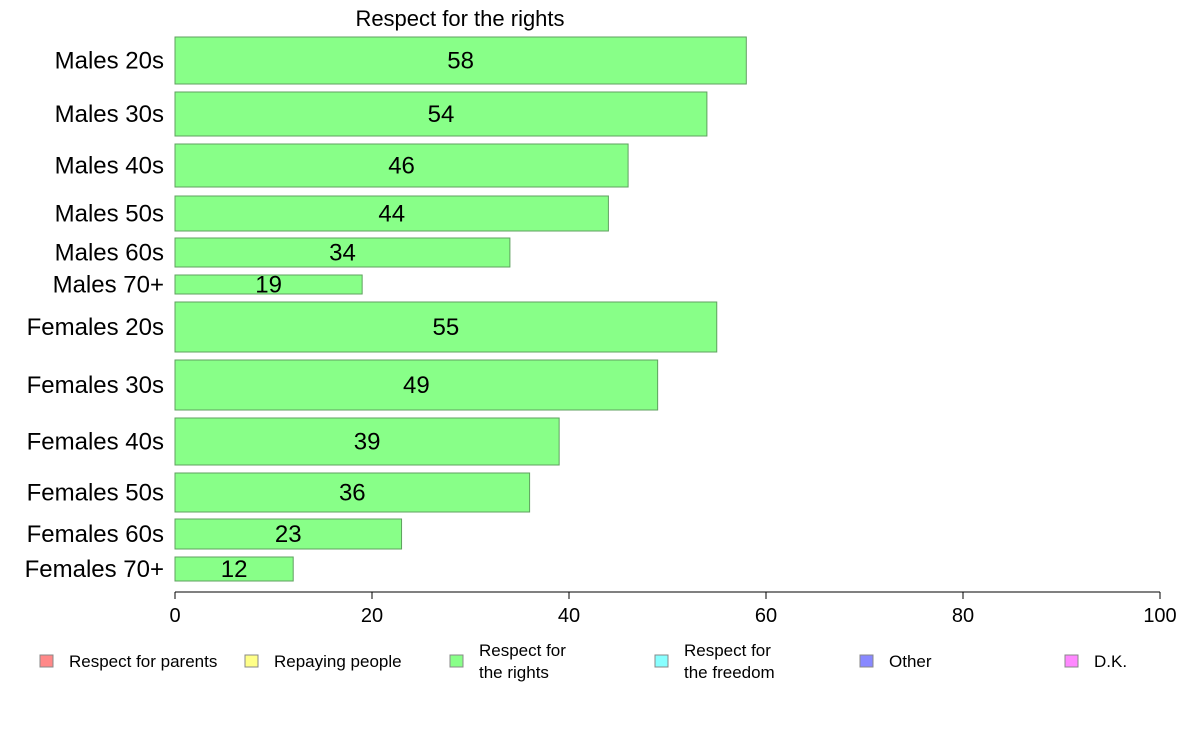 This screenshot has height=736, width=1188. What do you see at coordinates (459, 18) in the screenshot?
I see `chart-title: Respect for the rights` at bounding box center [459, 18].